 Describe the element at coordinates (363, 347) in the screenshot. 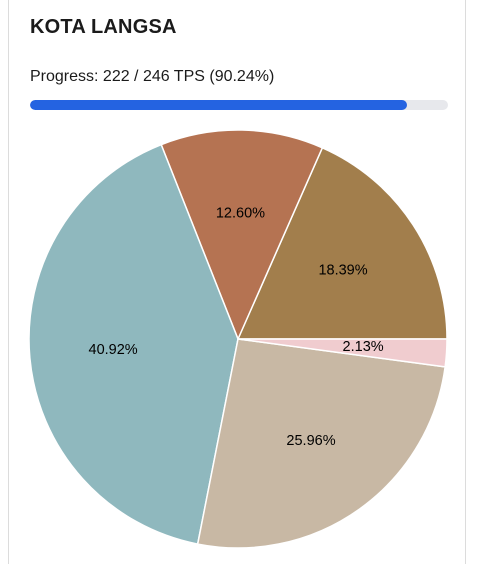

I see `pie-slice-label-4: 2.13%` at that location.